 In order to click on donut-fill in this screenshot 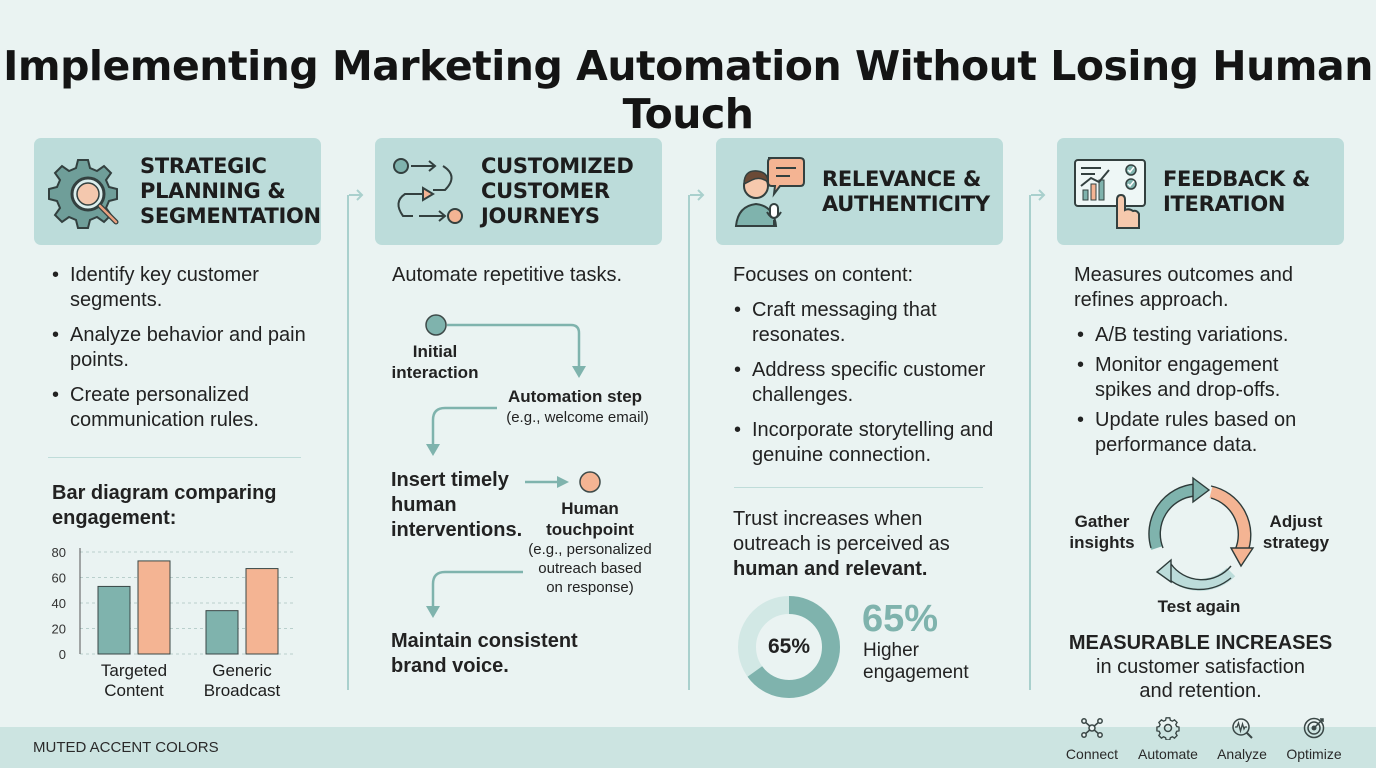, I will do `click(789, 647)`.